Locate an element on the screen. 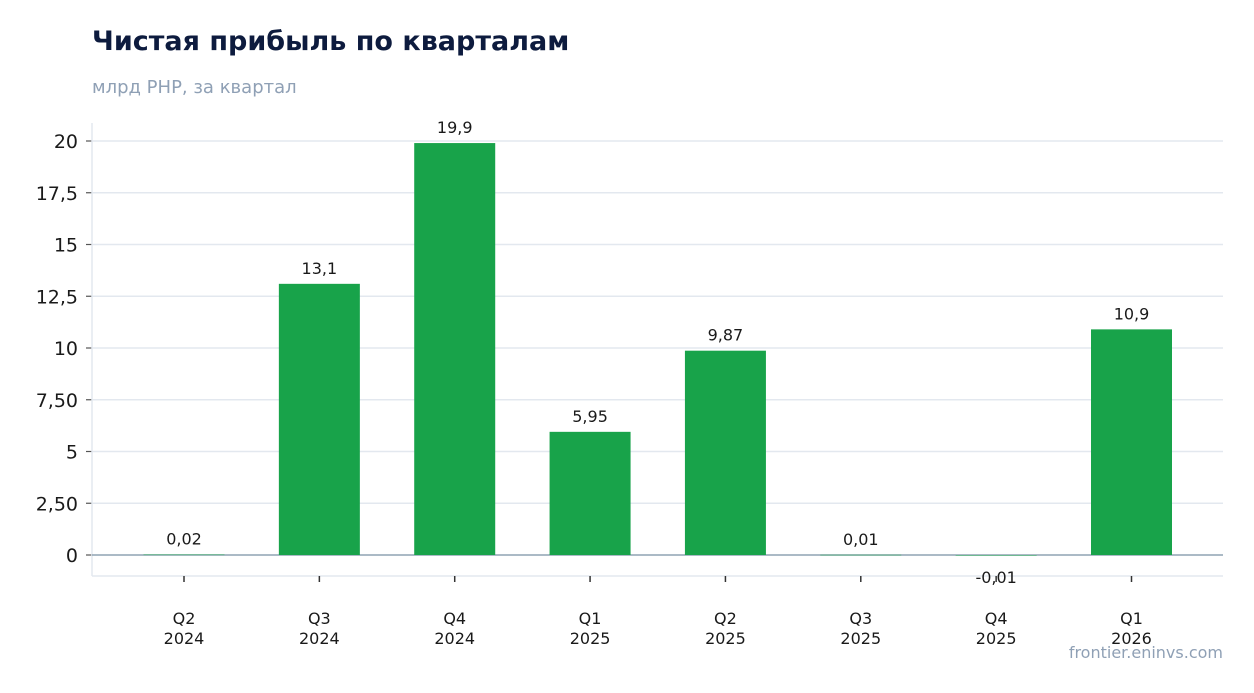 The height and width of the screenshot is (693, 1254). data-label: 0,01 is located at coordinates (861, 539).